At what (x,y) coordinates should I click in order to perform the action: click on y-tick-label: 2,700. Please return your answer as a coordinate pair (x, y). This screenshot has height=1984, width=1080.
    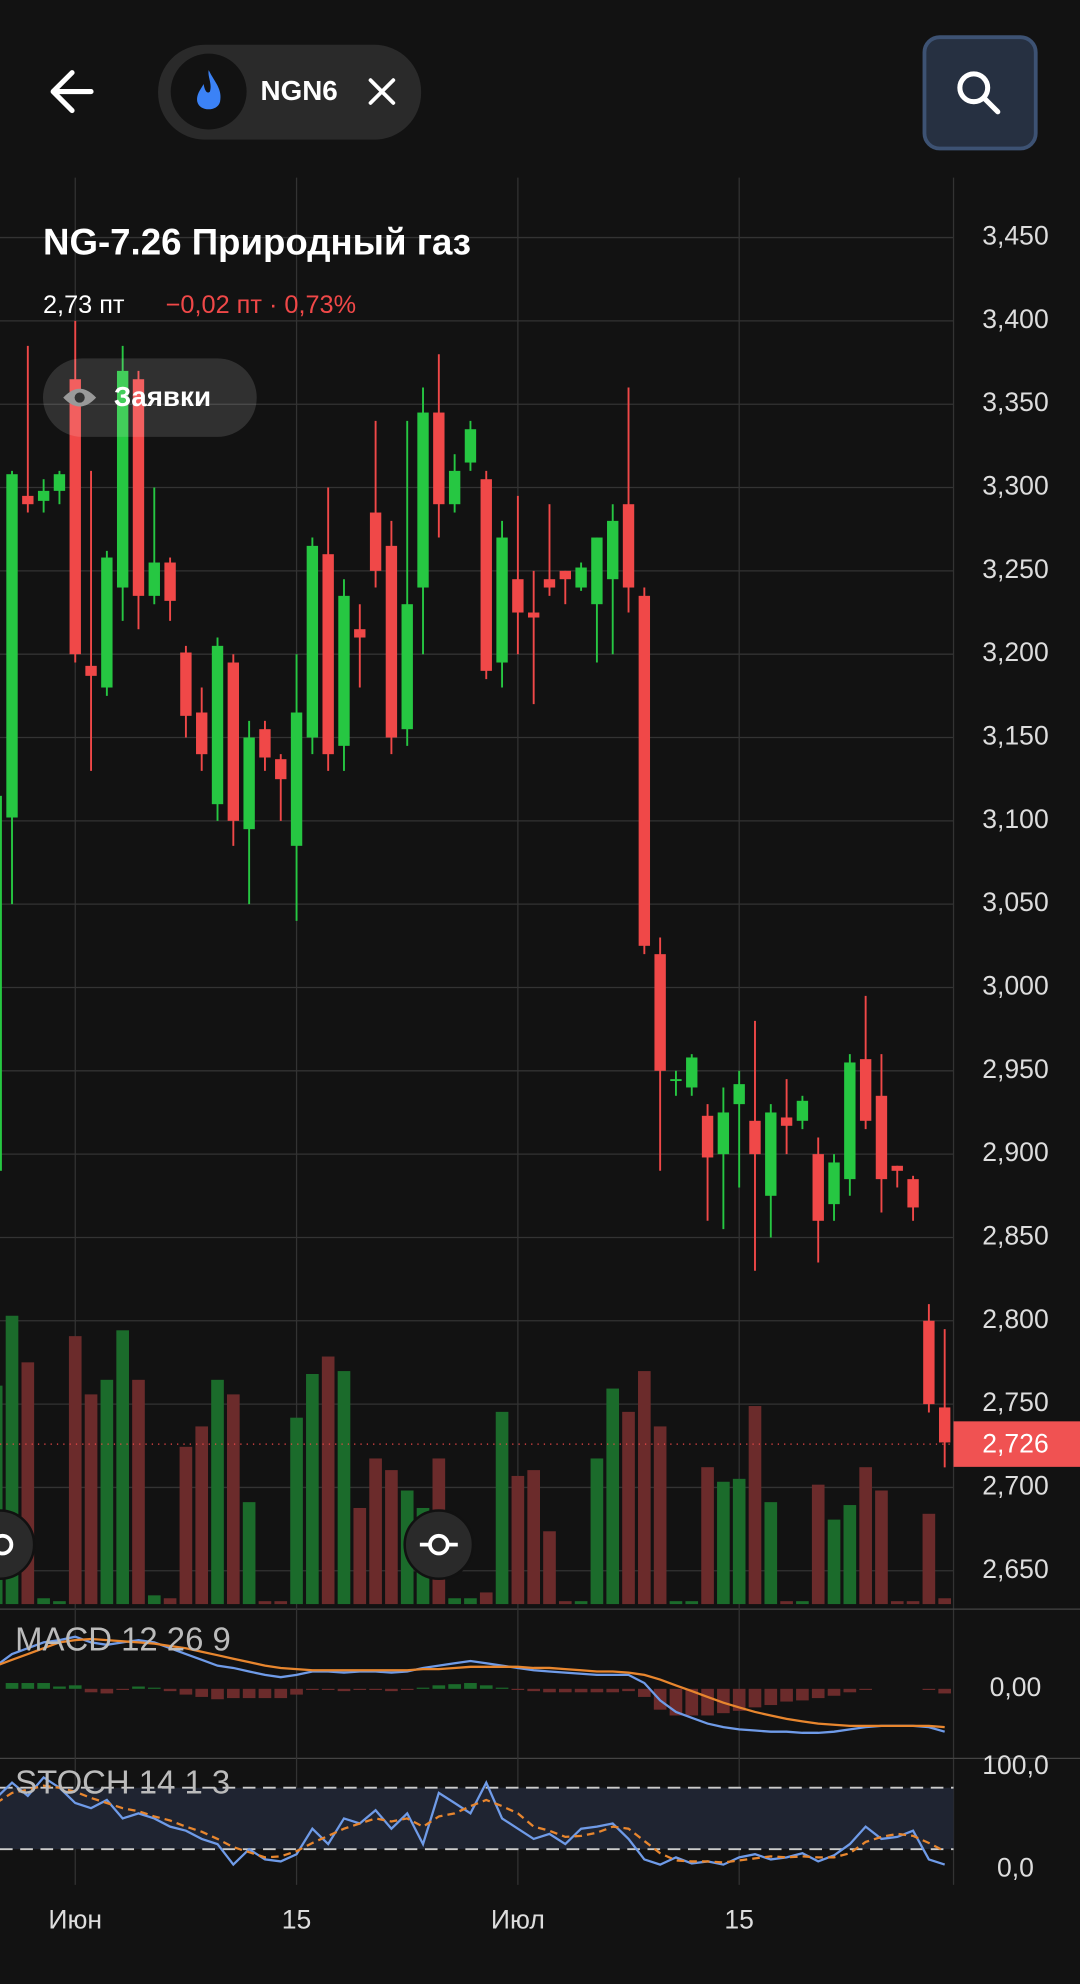
    Looking at the image, I should click on (1015, 1485).